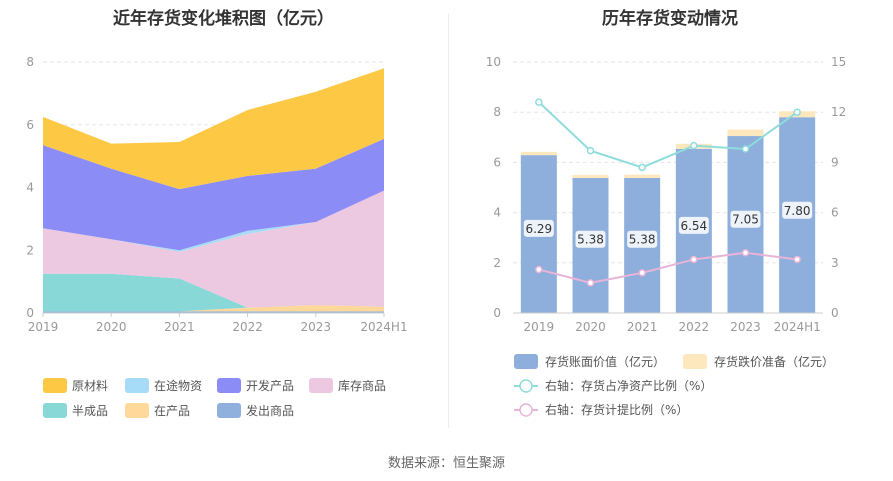 Image resolution: width=893 pixels, height=481 pixels. Describe the element at coordinates (838, 112) in the screenshot. I see `y2-tick-label: 12` at that location.